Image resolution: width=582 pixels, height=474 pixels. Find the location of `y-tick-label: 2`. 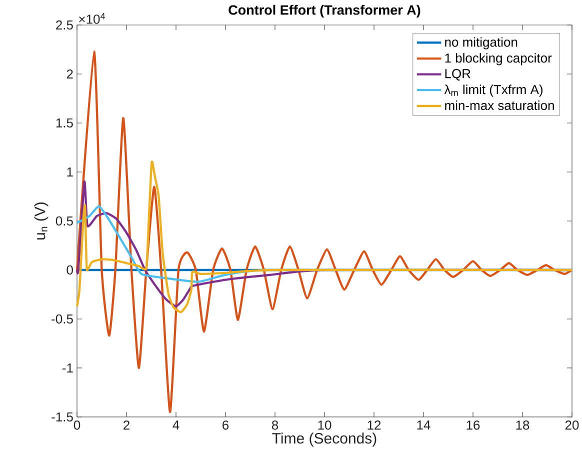

y-tick-label: 2 is located at coordinates (69, 74).